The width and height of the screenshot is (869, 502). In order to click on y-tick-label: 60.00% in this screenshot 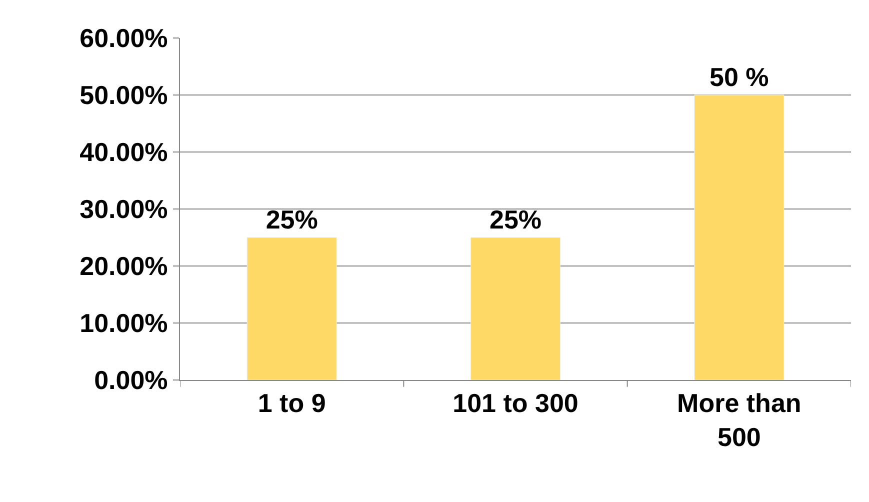, I will do `click(124, 38)`.